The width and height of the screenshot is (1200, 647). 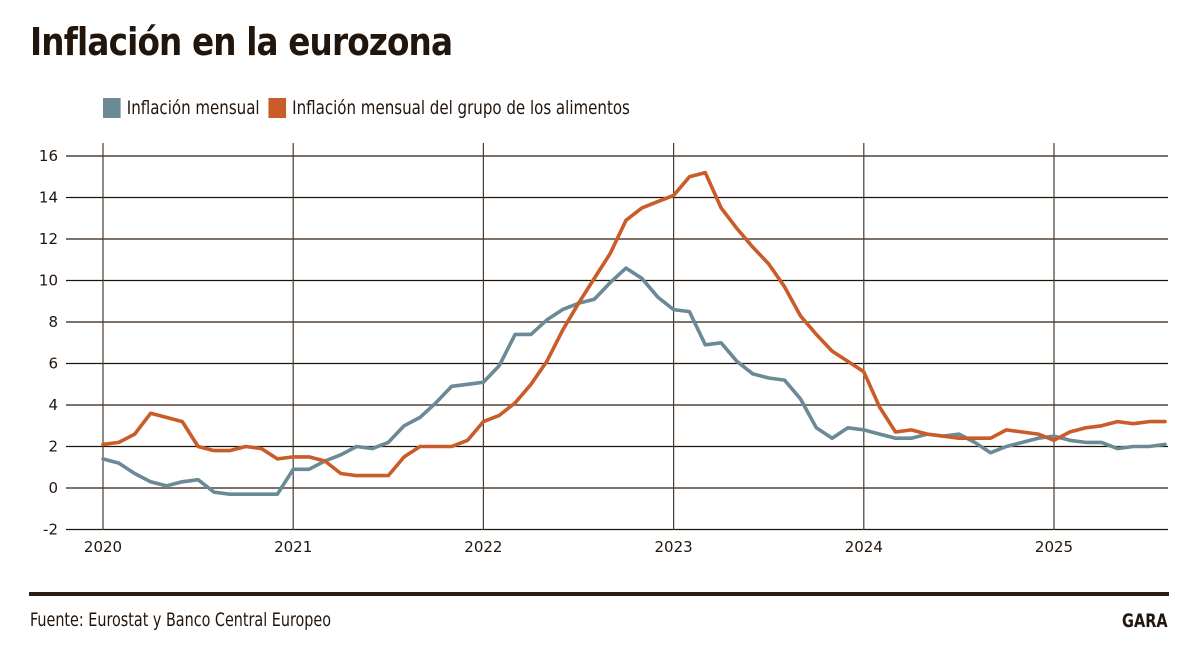 What do you see at coordinates (103, 547) in the screenshot?
I see `x-tick-label: 2020` at bounding box center [103, 547].